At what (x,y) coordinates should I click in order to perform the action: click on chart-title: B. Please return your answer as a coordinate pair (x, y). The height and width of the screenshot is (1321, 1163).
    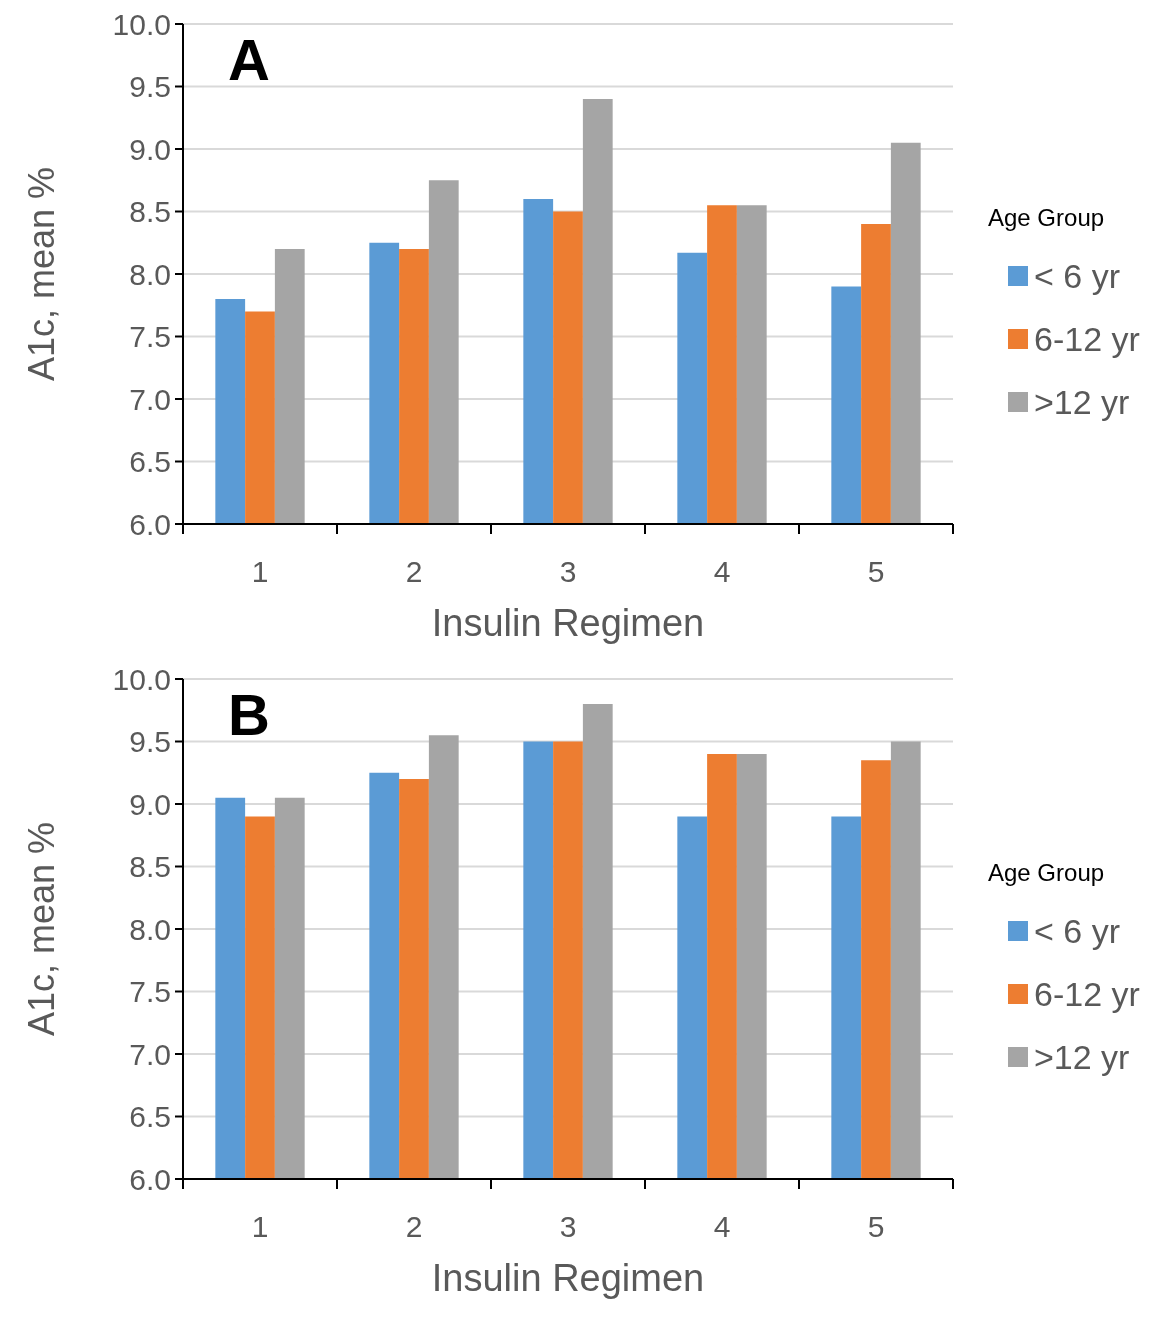
    Looking at the image, I should click on (249, 714).